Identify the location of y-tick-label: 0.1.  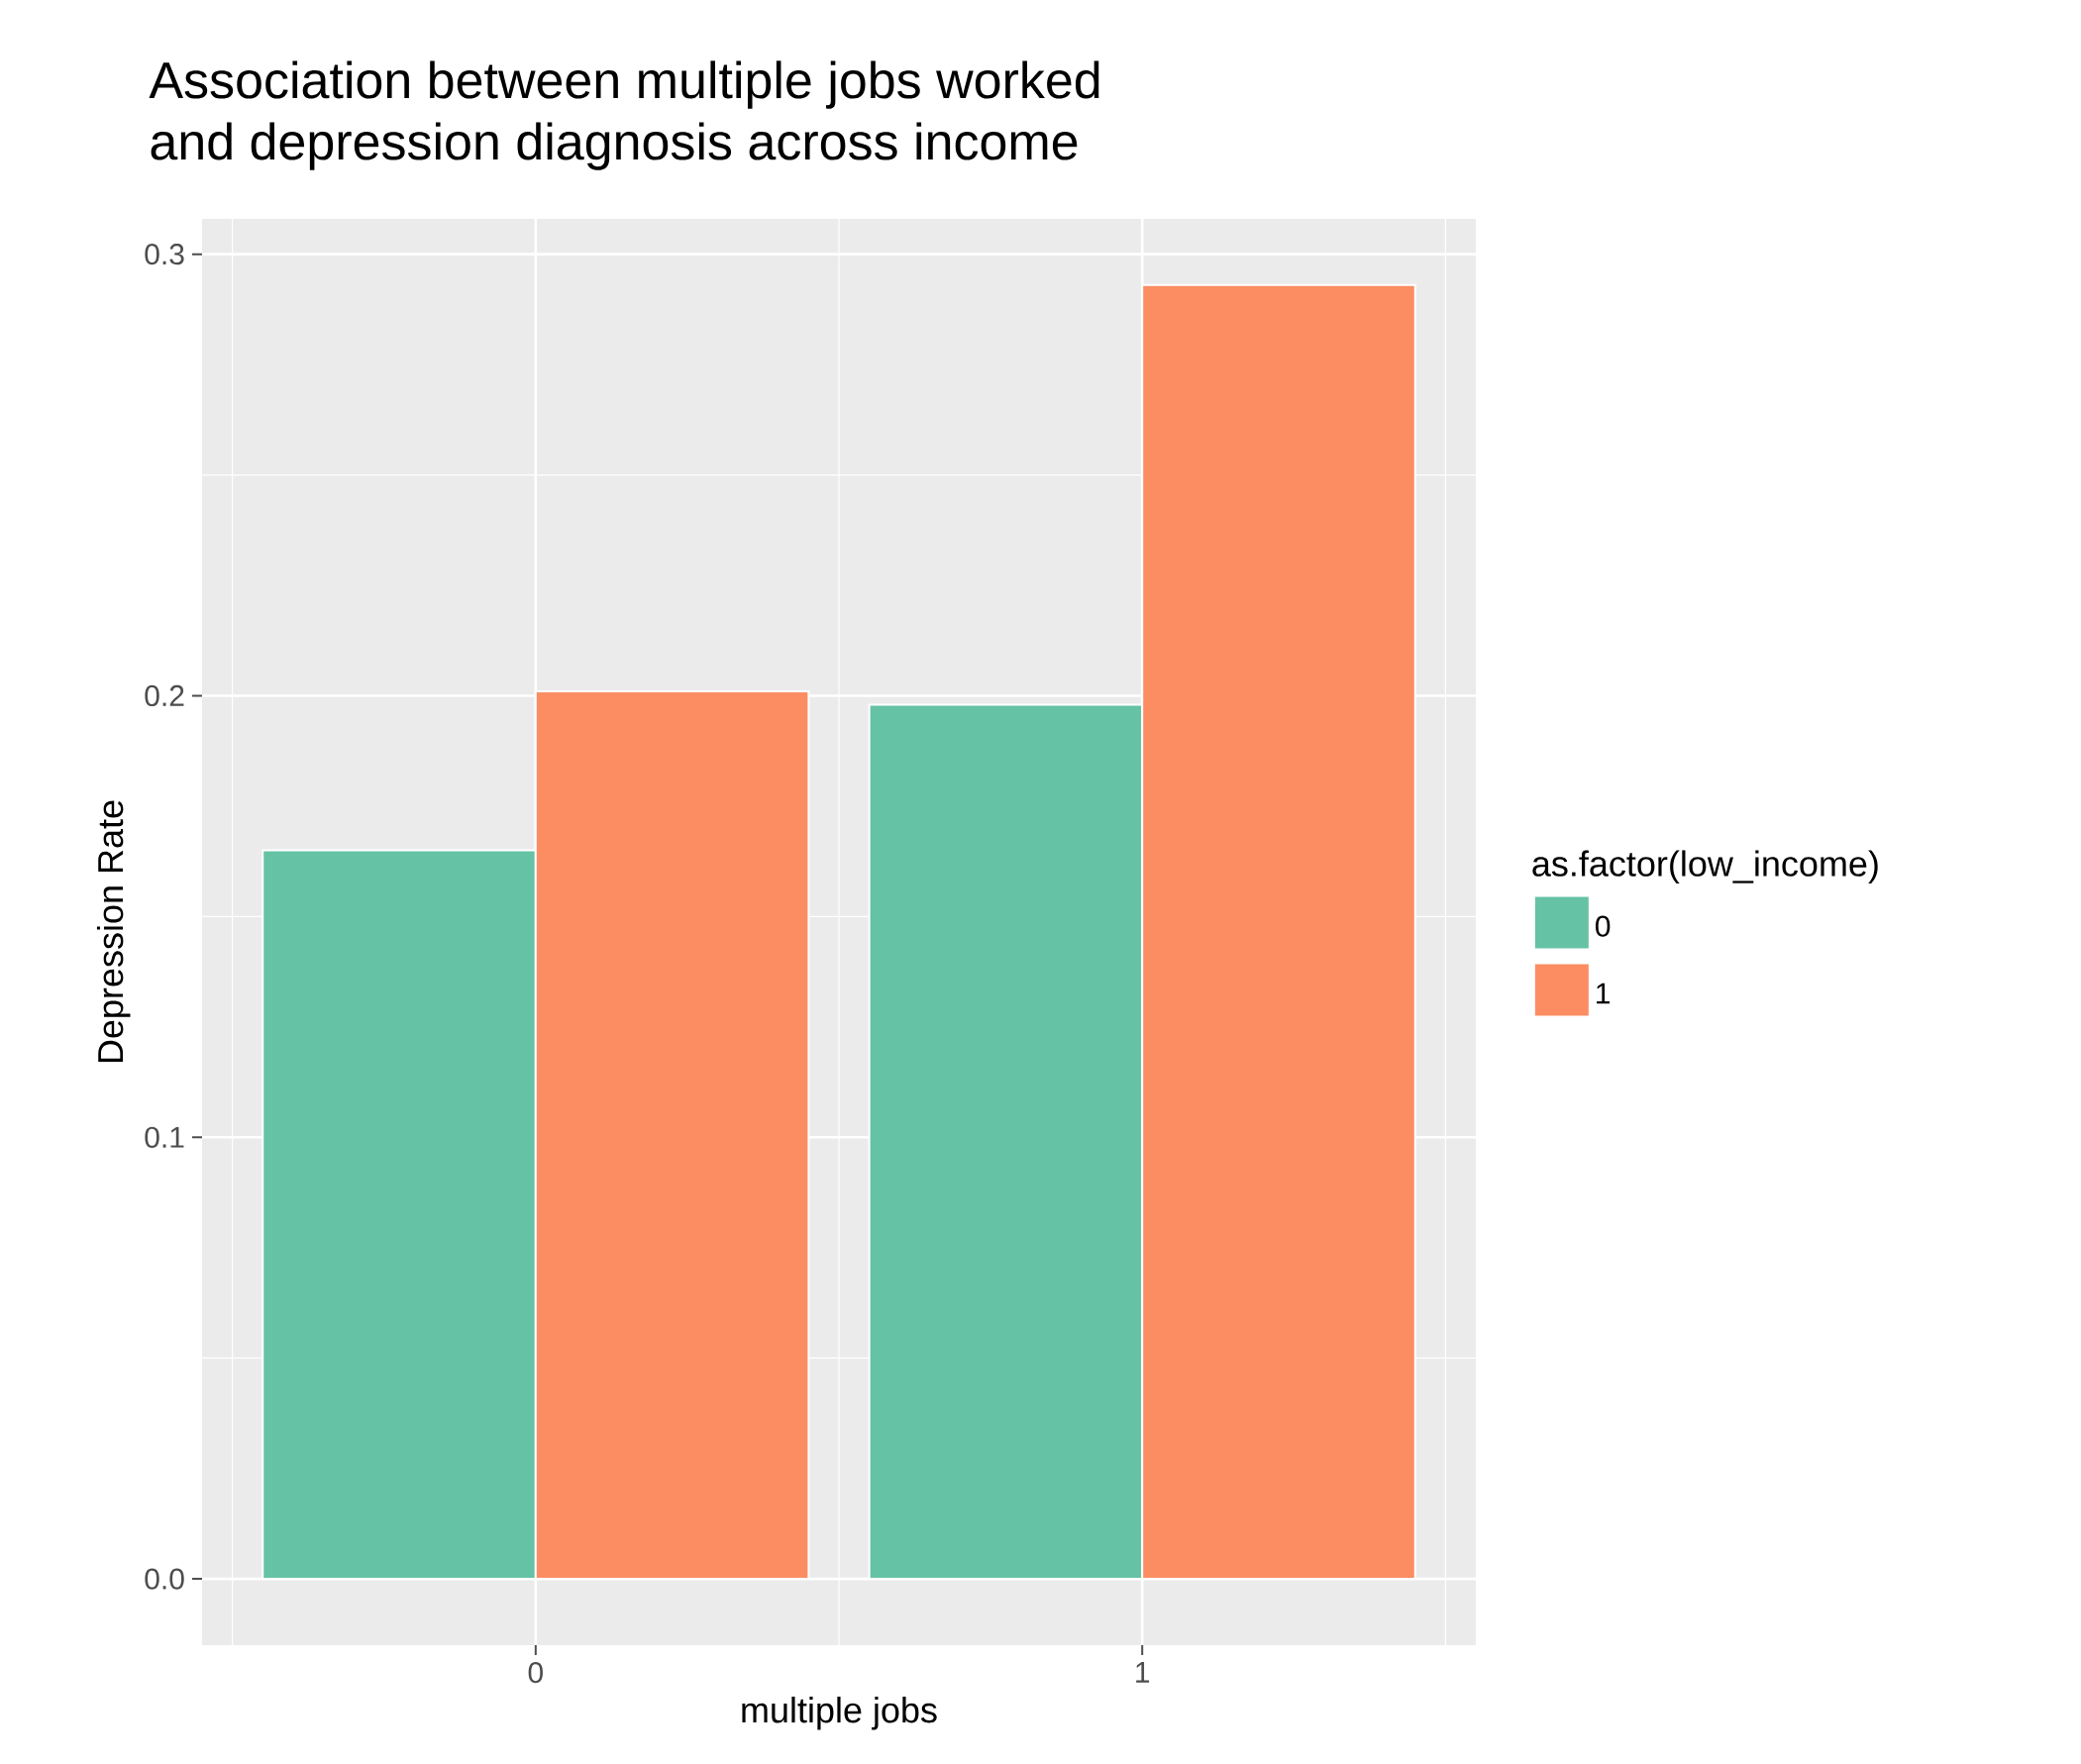
(164, 1137).